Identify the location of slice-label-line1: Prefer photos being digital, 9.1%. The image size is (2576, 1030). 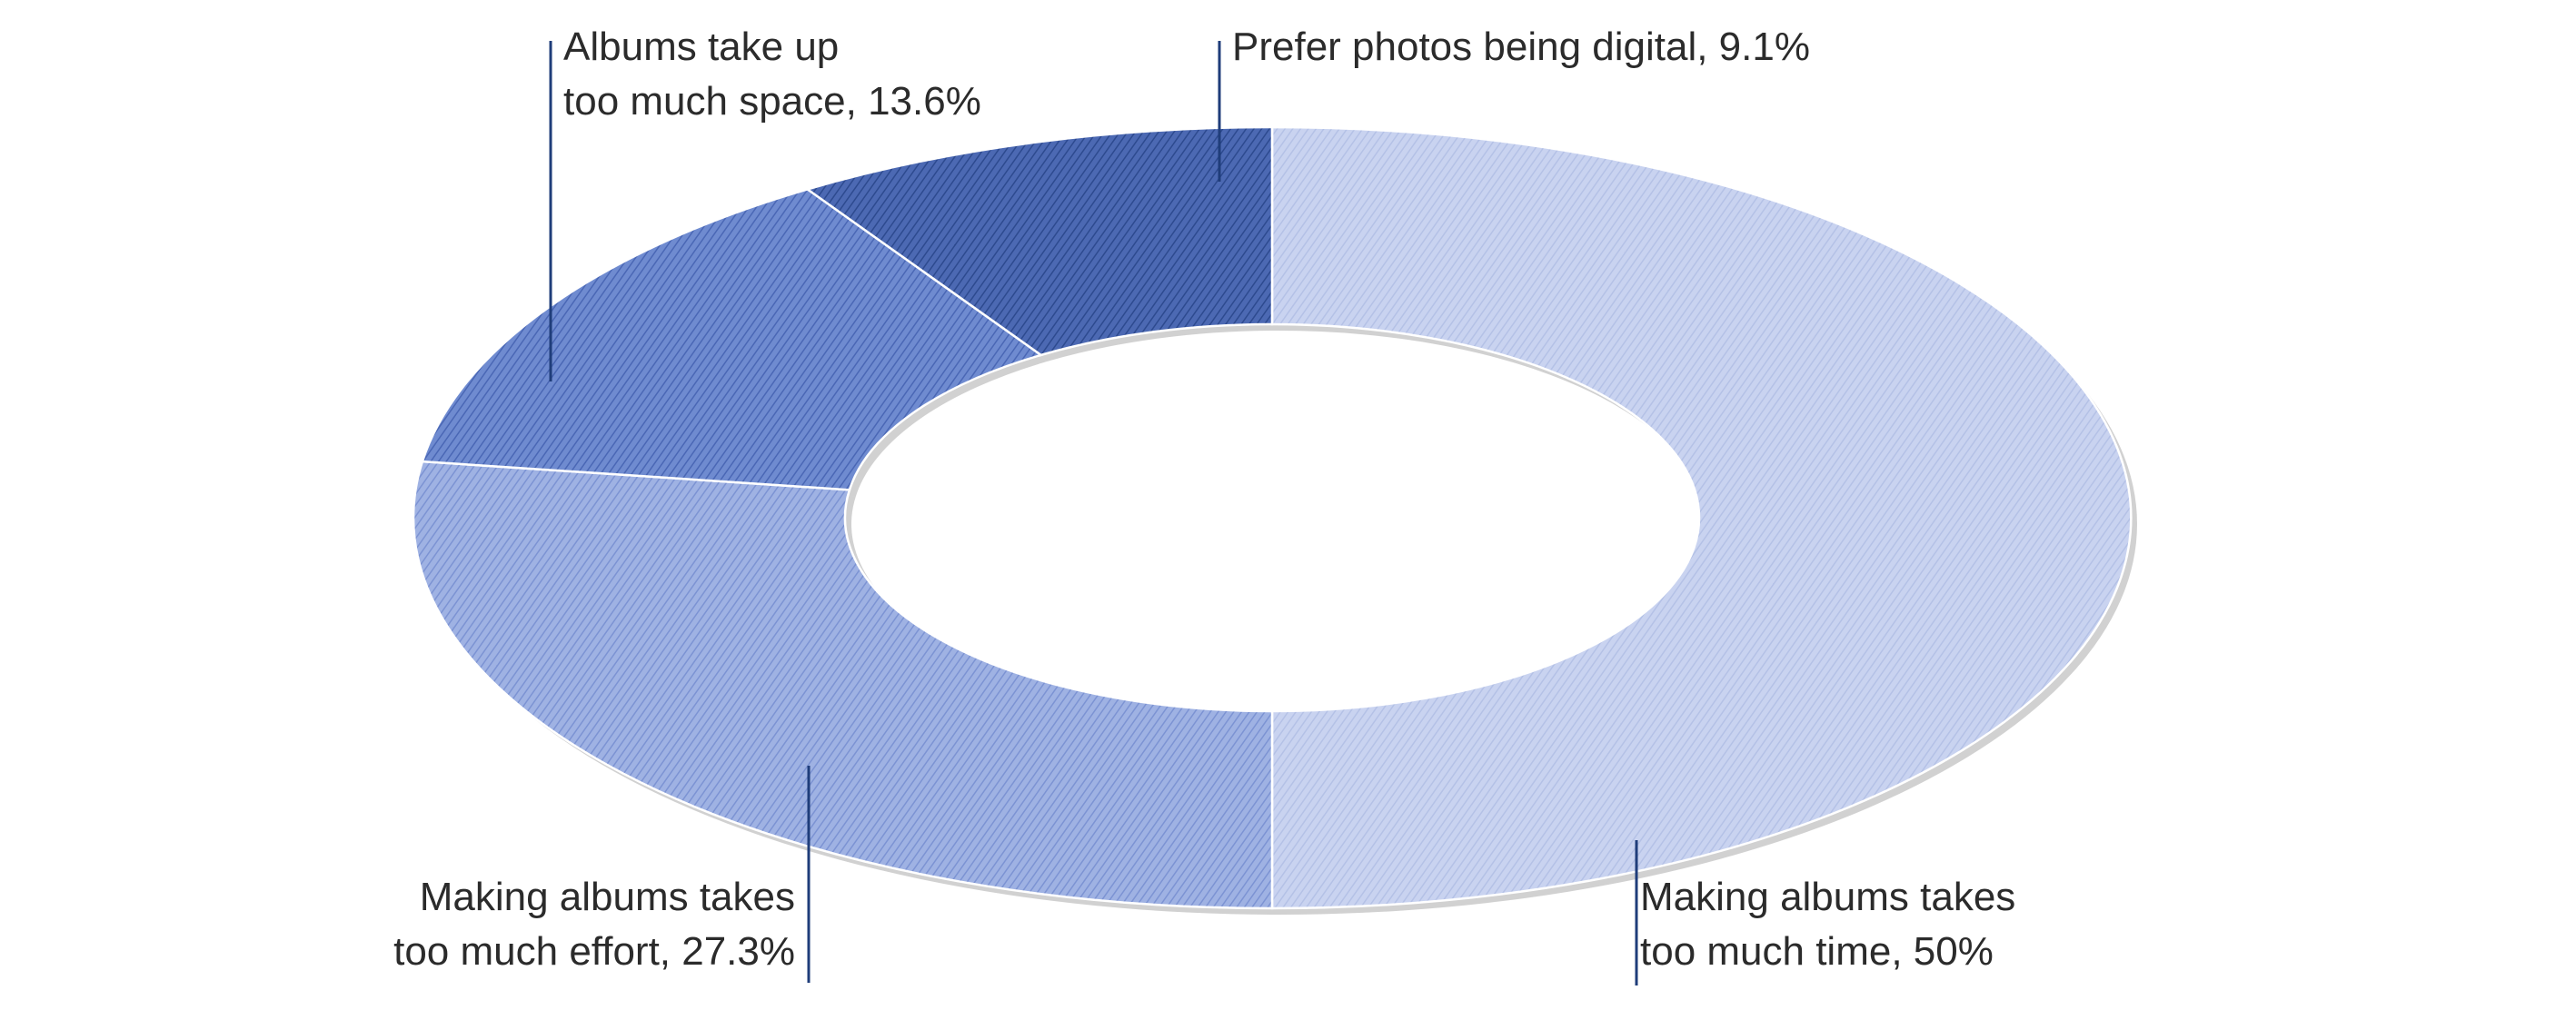
(1521, 47).